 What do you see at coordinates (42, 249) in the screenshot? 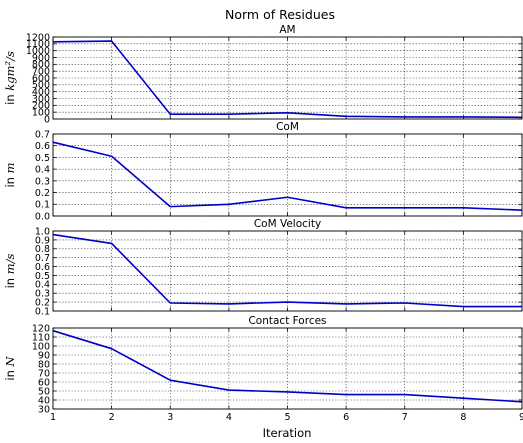
I see `y-tick-label: 0.8` at bounding box center [42, 249].